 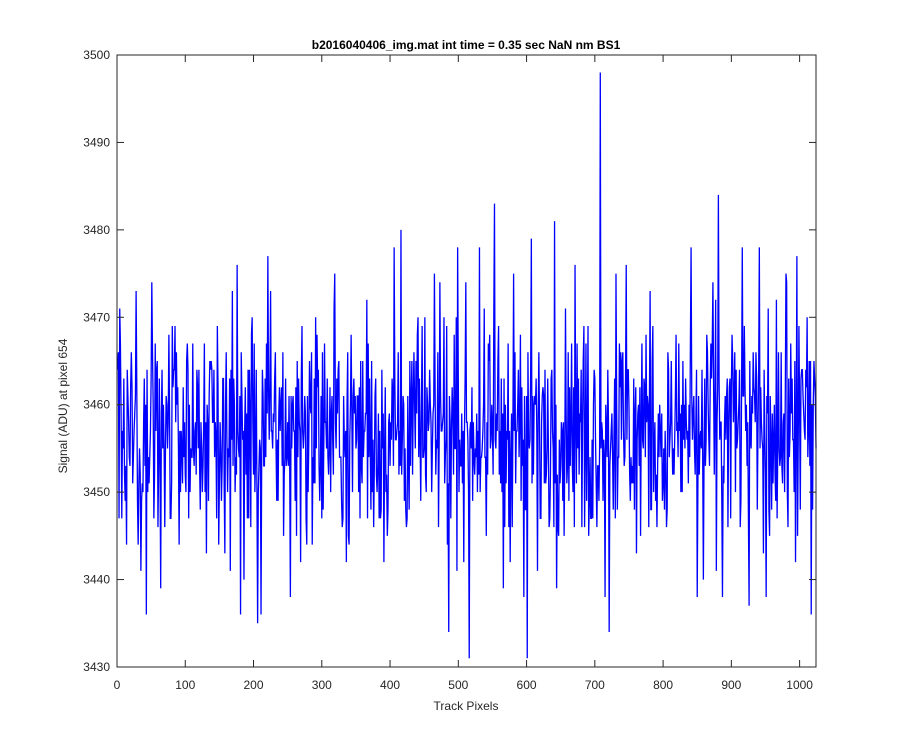 What do you see at coordinates (322, 685) in the screenshot?
I see `x-tick-label: 300` at bounding box center [322, 685].